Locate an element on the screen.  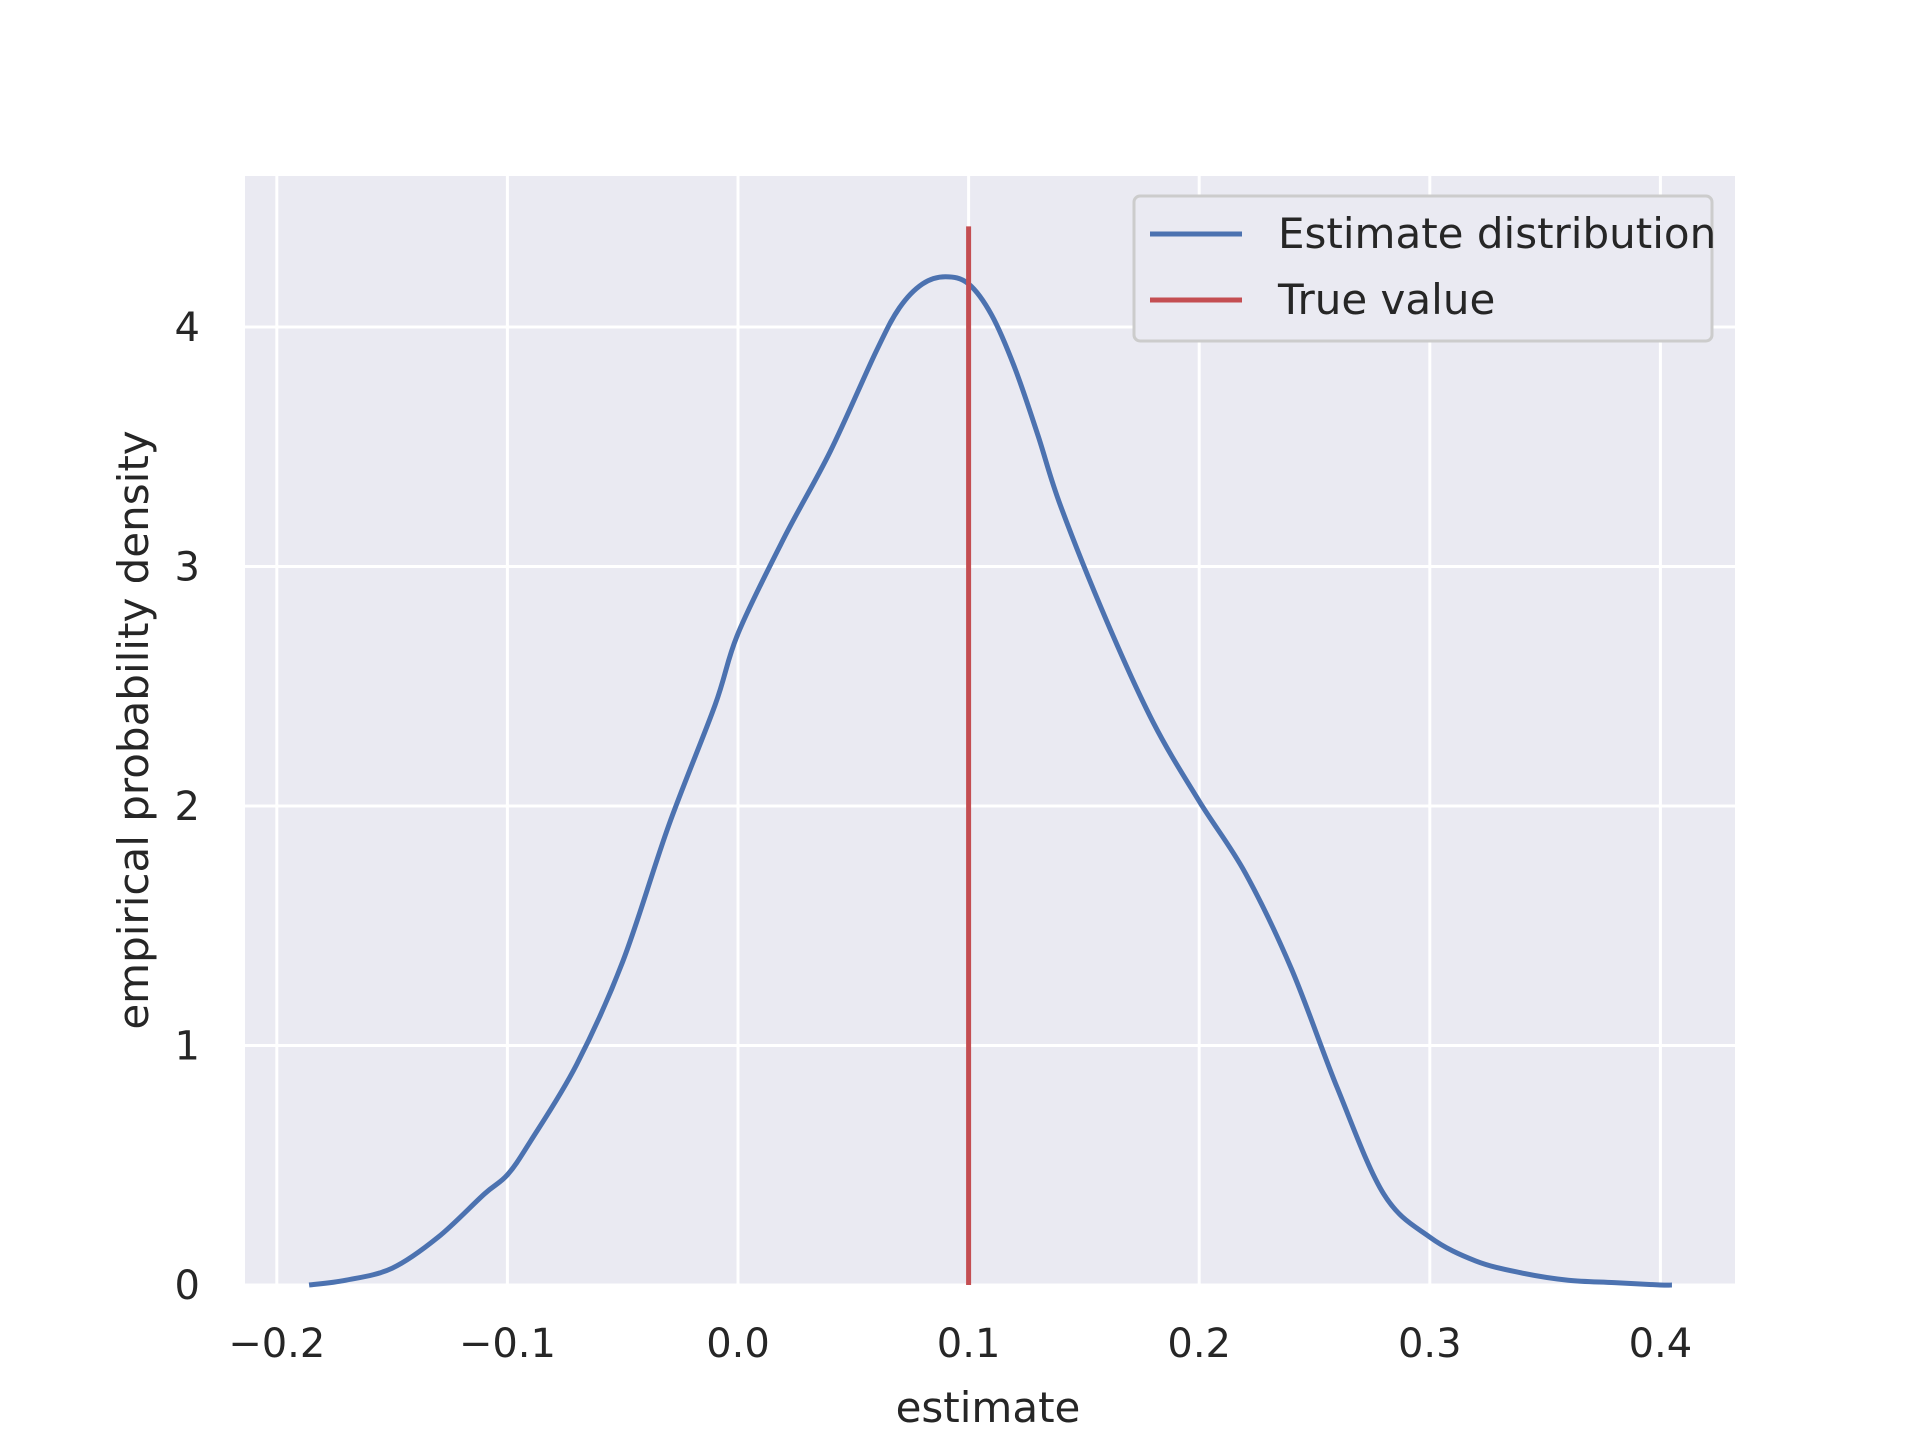
y-tick-label: 3 is located at coordinates (187, 568).